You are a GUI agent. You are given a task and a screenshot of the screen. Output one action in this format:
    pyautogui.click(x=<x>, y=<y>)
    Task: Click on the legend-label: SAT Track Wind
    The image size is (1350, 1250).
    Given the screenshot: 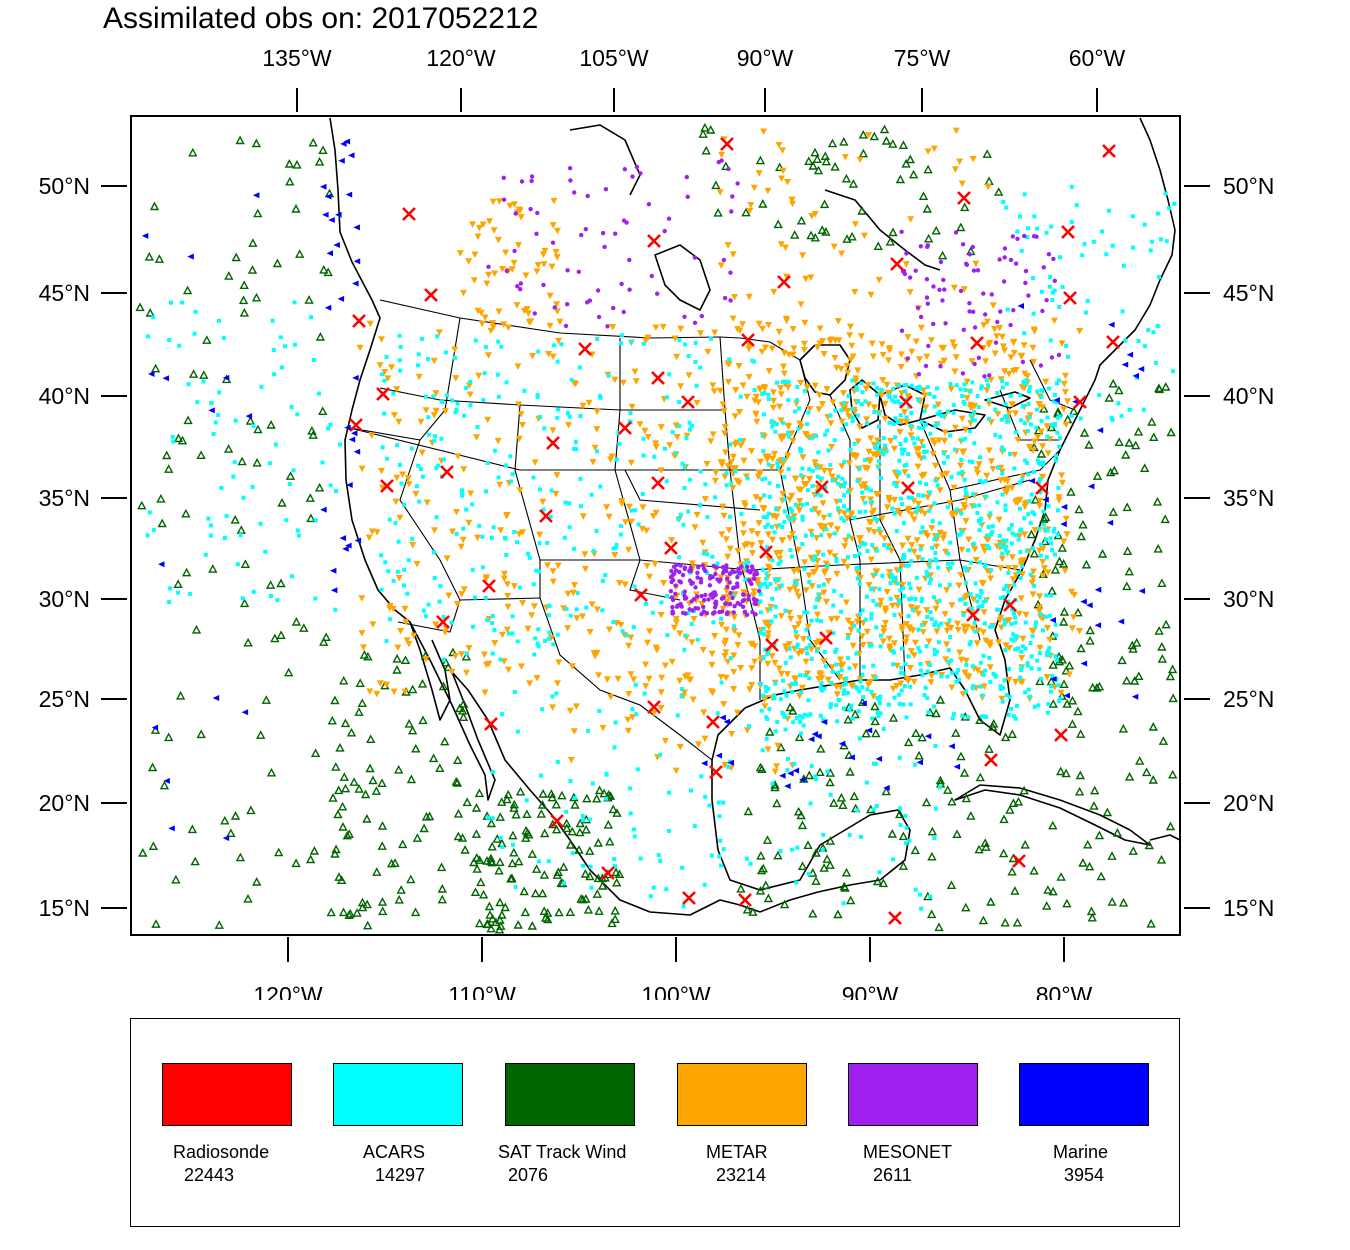 What is the action you would take?
    pyautogui.click(x=562, y=1152)
    